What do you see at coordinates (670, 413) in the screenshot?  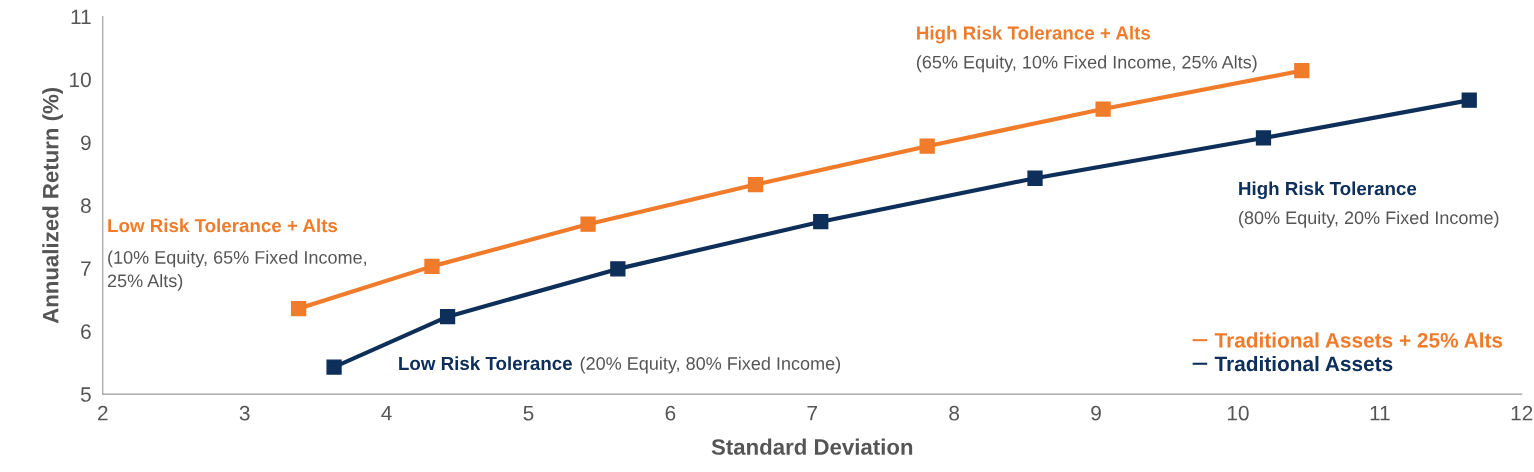 I see `x-tick-label: 6` at bounding box center [670, 413].